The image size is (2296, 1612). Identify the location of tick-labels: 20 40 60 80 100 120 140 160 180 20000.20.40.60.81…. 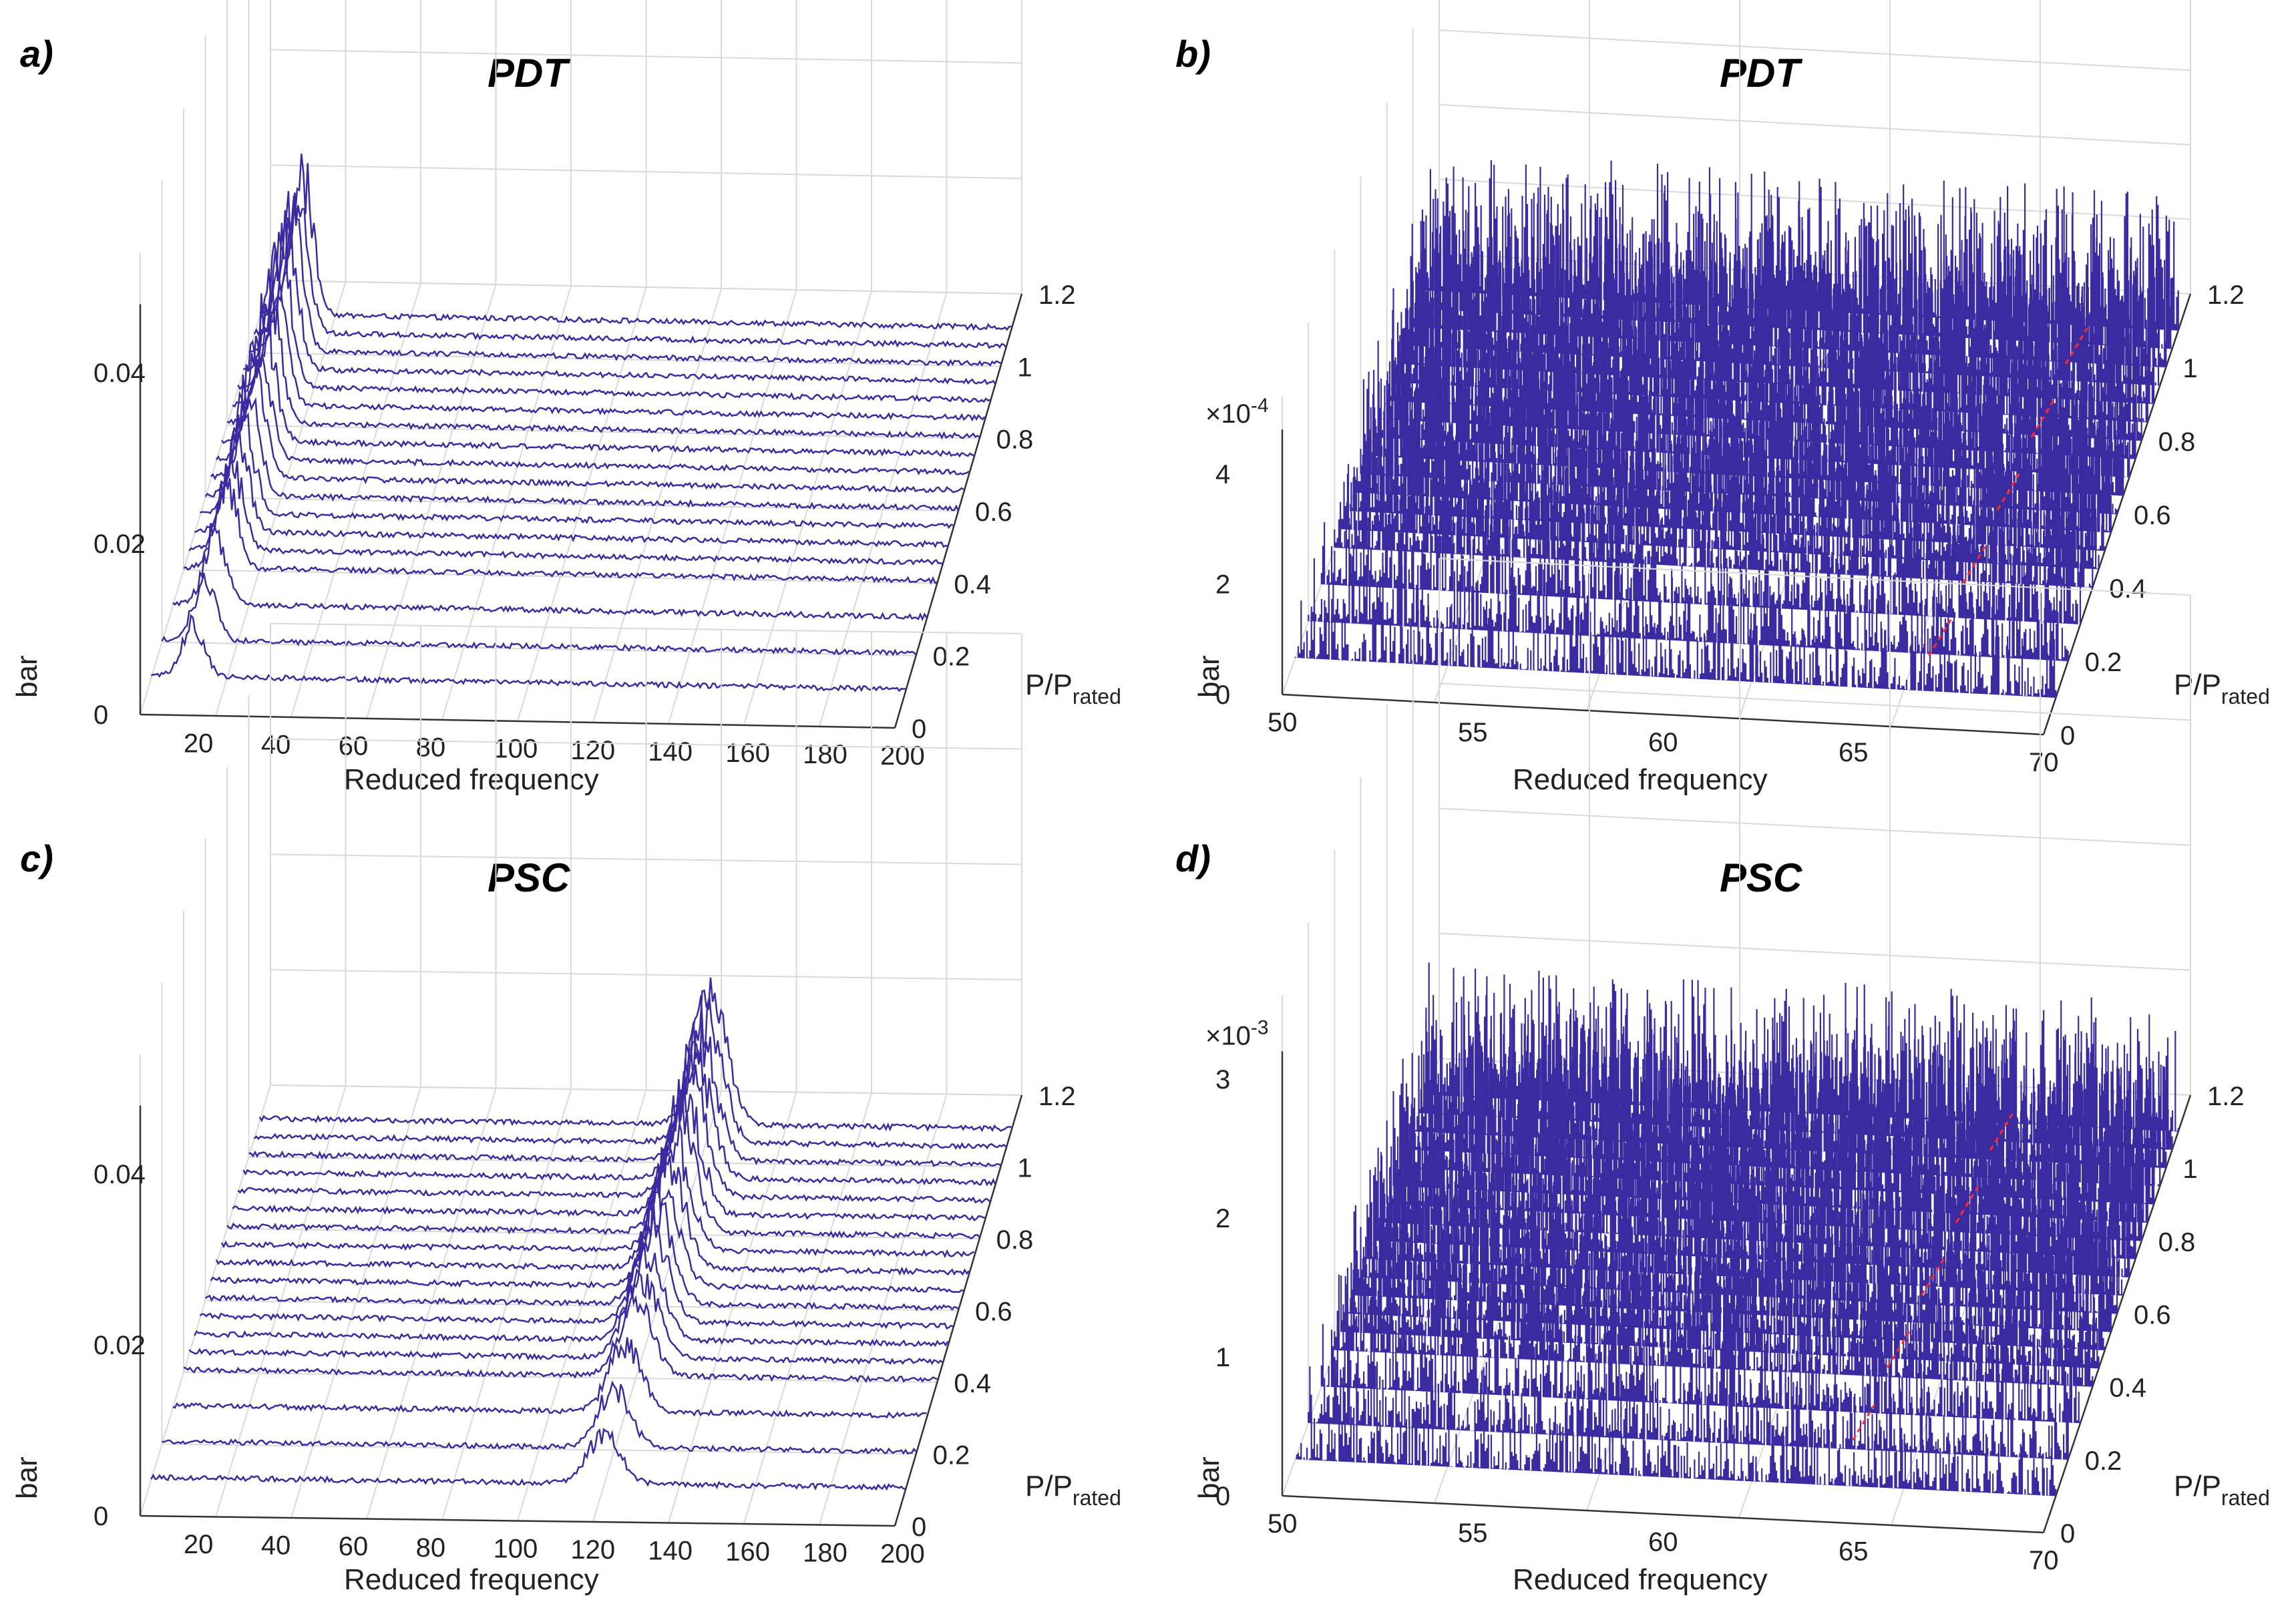
(584, 1325).